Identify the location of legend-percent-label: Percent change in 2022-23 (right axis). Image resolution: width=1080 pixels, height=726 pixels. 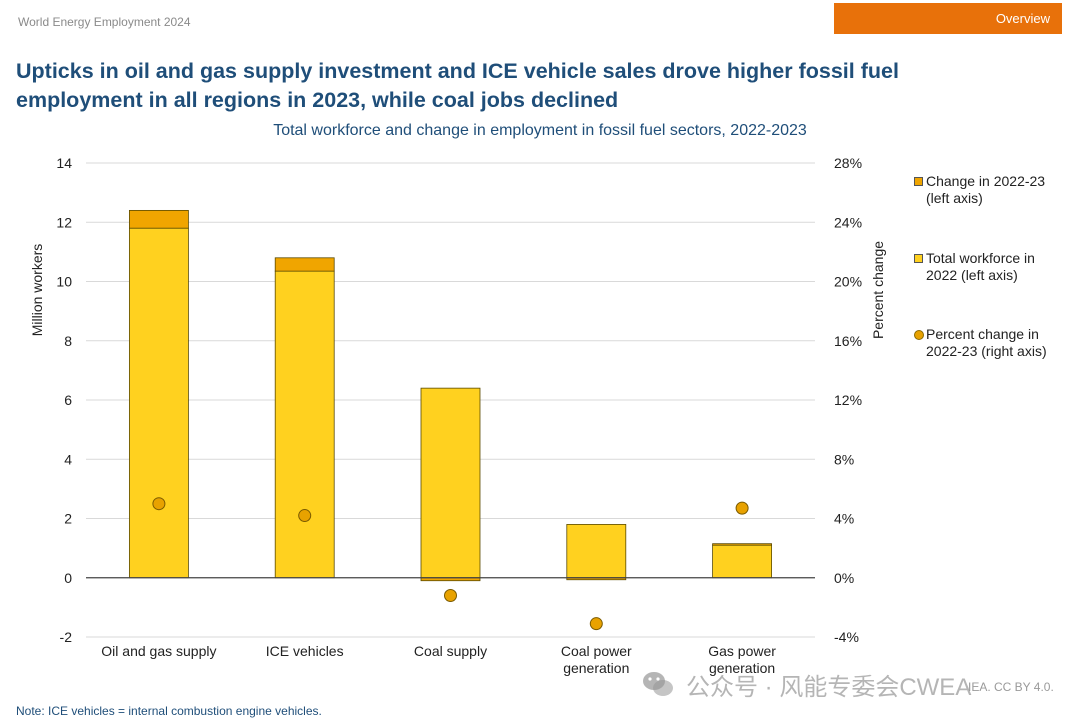
(986, 342).